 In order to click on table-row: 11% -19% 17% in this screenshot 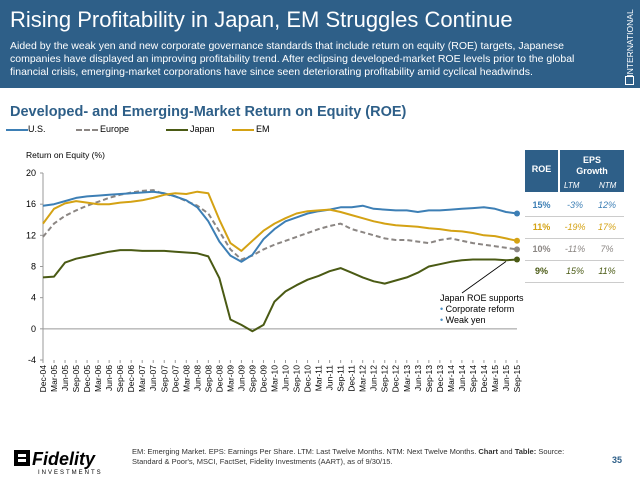, I will do `click(574, 227)`.